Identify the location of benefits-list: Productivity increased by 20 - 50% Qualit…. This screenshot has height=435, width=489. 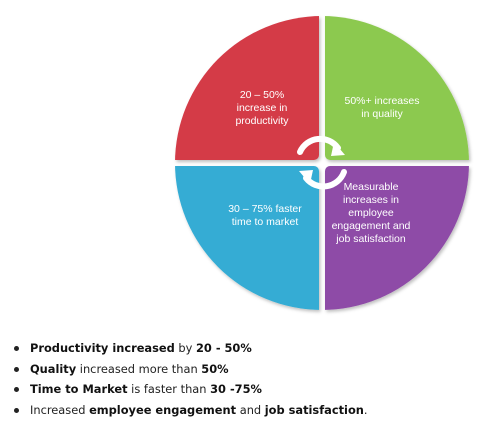
(191, 379).